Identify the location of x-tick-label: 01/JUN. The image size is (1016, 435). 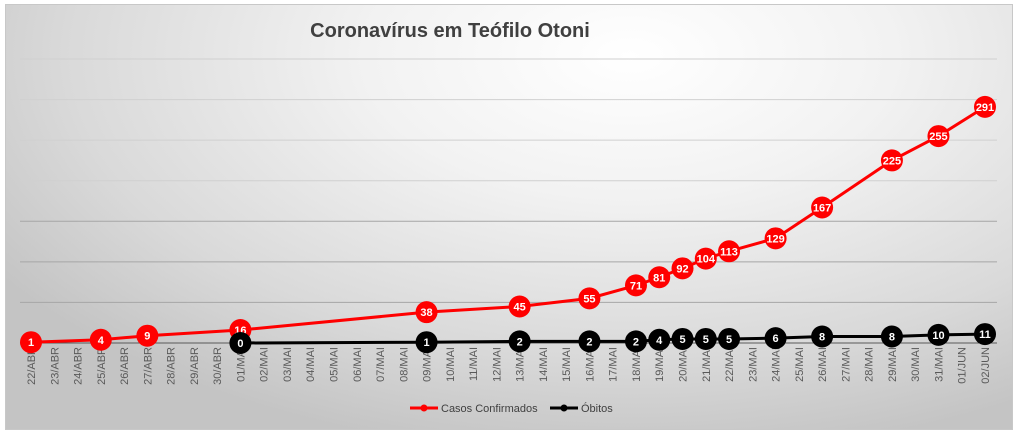
(963, 365).